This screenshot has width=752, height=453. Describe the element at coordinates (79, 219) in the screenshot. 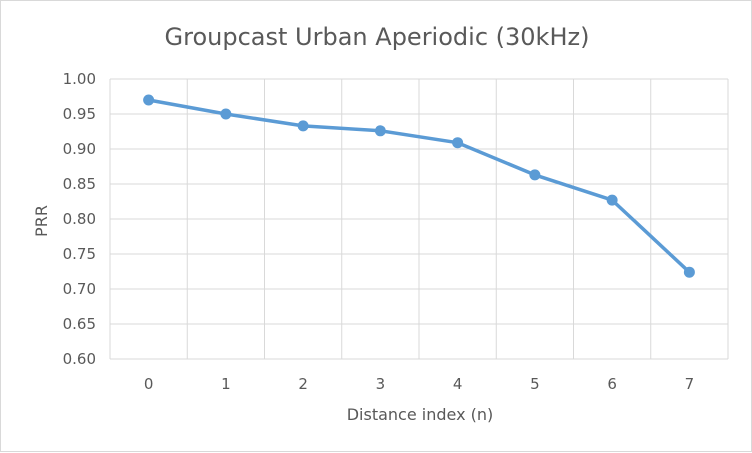

I see `y-tick-label: 0.80` at that location.